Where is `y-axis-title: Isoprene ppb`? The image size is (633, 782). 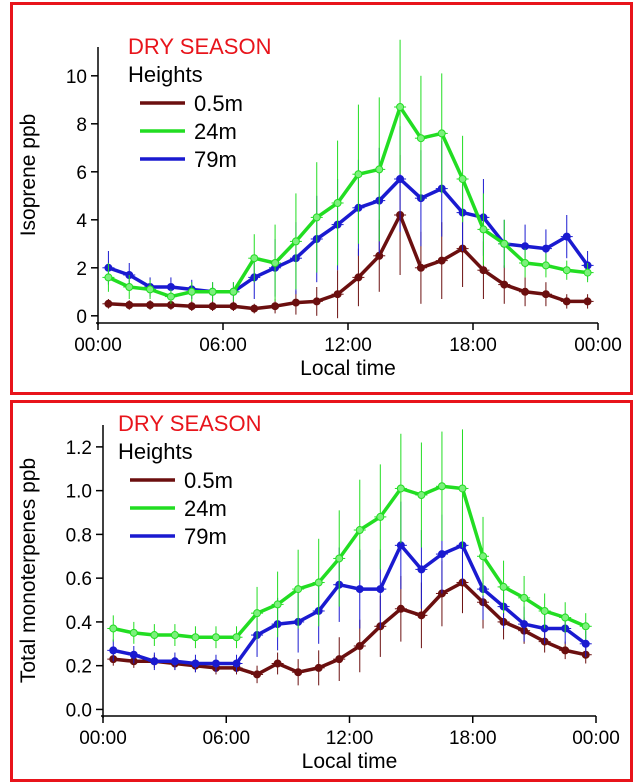 y-axis-title: Isoprene ppb is located at coordinates (28, 175).